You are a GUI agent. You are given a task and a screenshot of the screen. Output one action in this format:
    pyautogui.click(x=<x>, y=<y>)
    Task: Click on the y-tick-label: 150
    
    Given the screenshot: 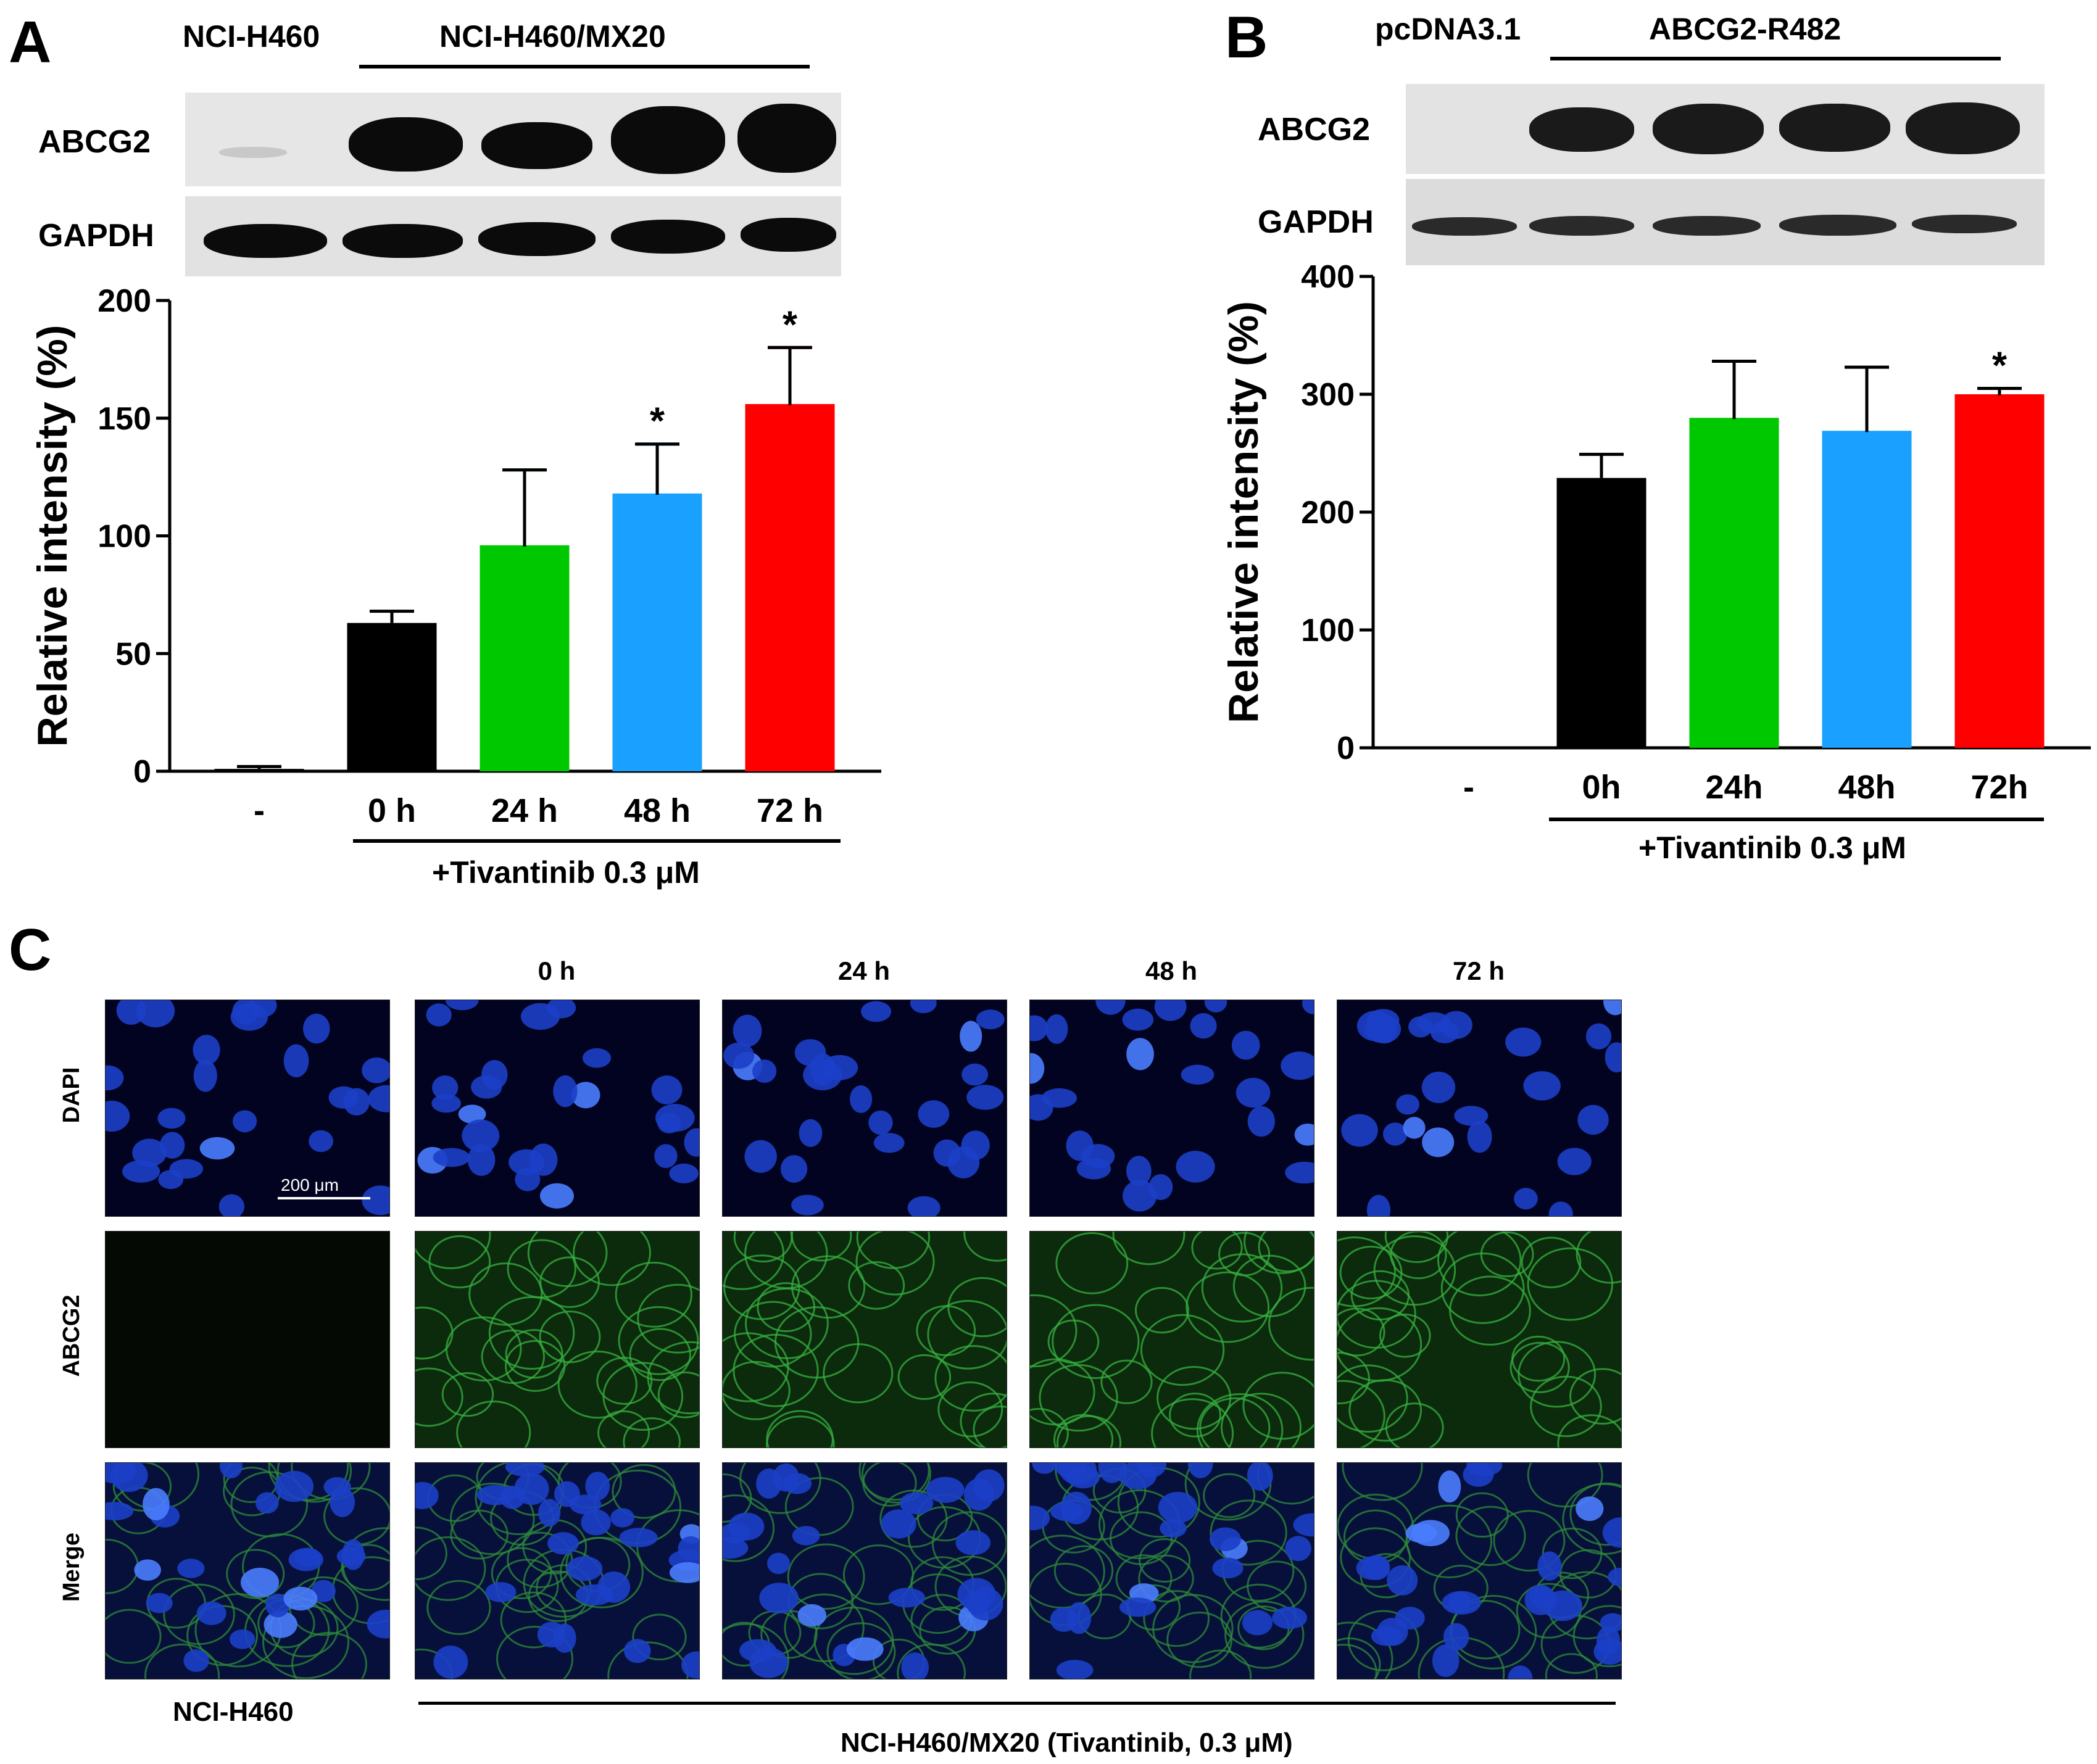 What is the action you would take?
    pyautogui.click(x=124, y=419)
    